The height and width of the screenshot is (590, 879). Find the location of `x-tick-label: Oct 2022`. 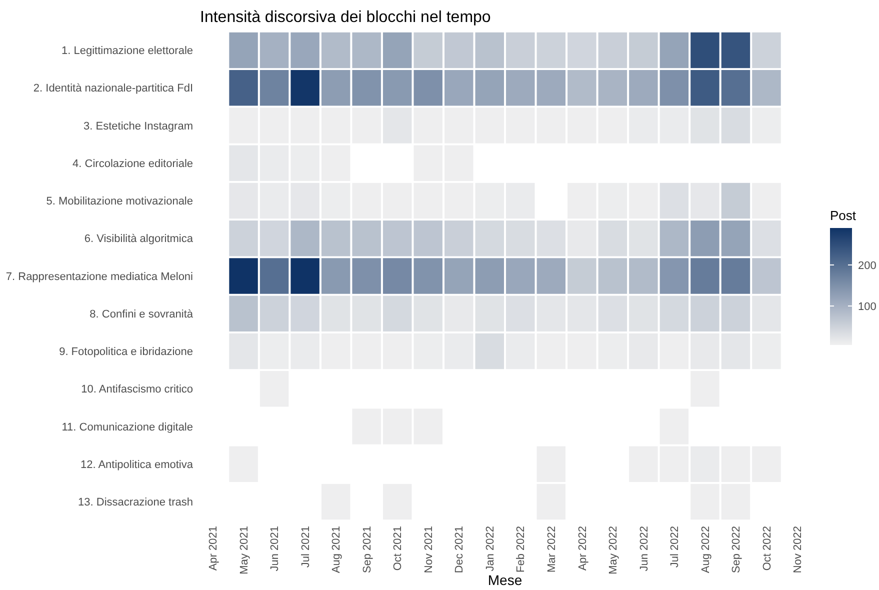

x-tick-label: Oct 2022 is located at coordinates (767, 548).